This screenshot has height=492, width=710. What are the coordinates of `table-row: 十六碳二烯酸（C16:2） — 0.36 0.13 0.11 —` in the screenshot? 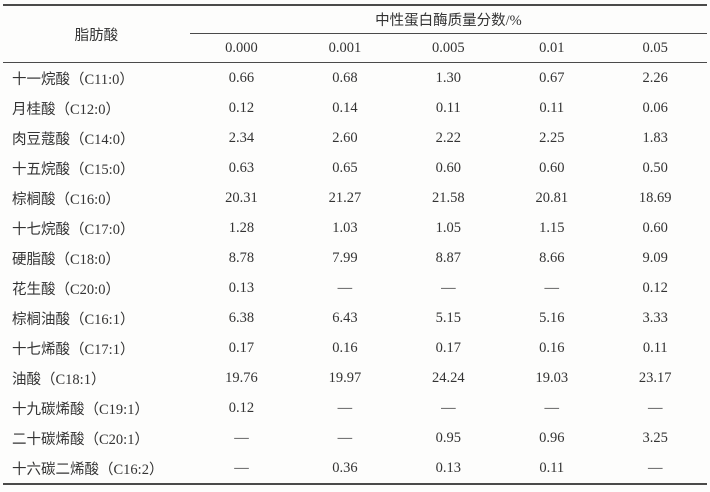 It's located at (355, 468).